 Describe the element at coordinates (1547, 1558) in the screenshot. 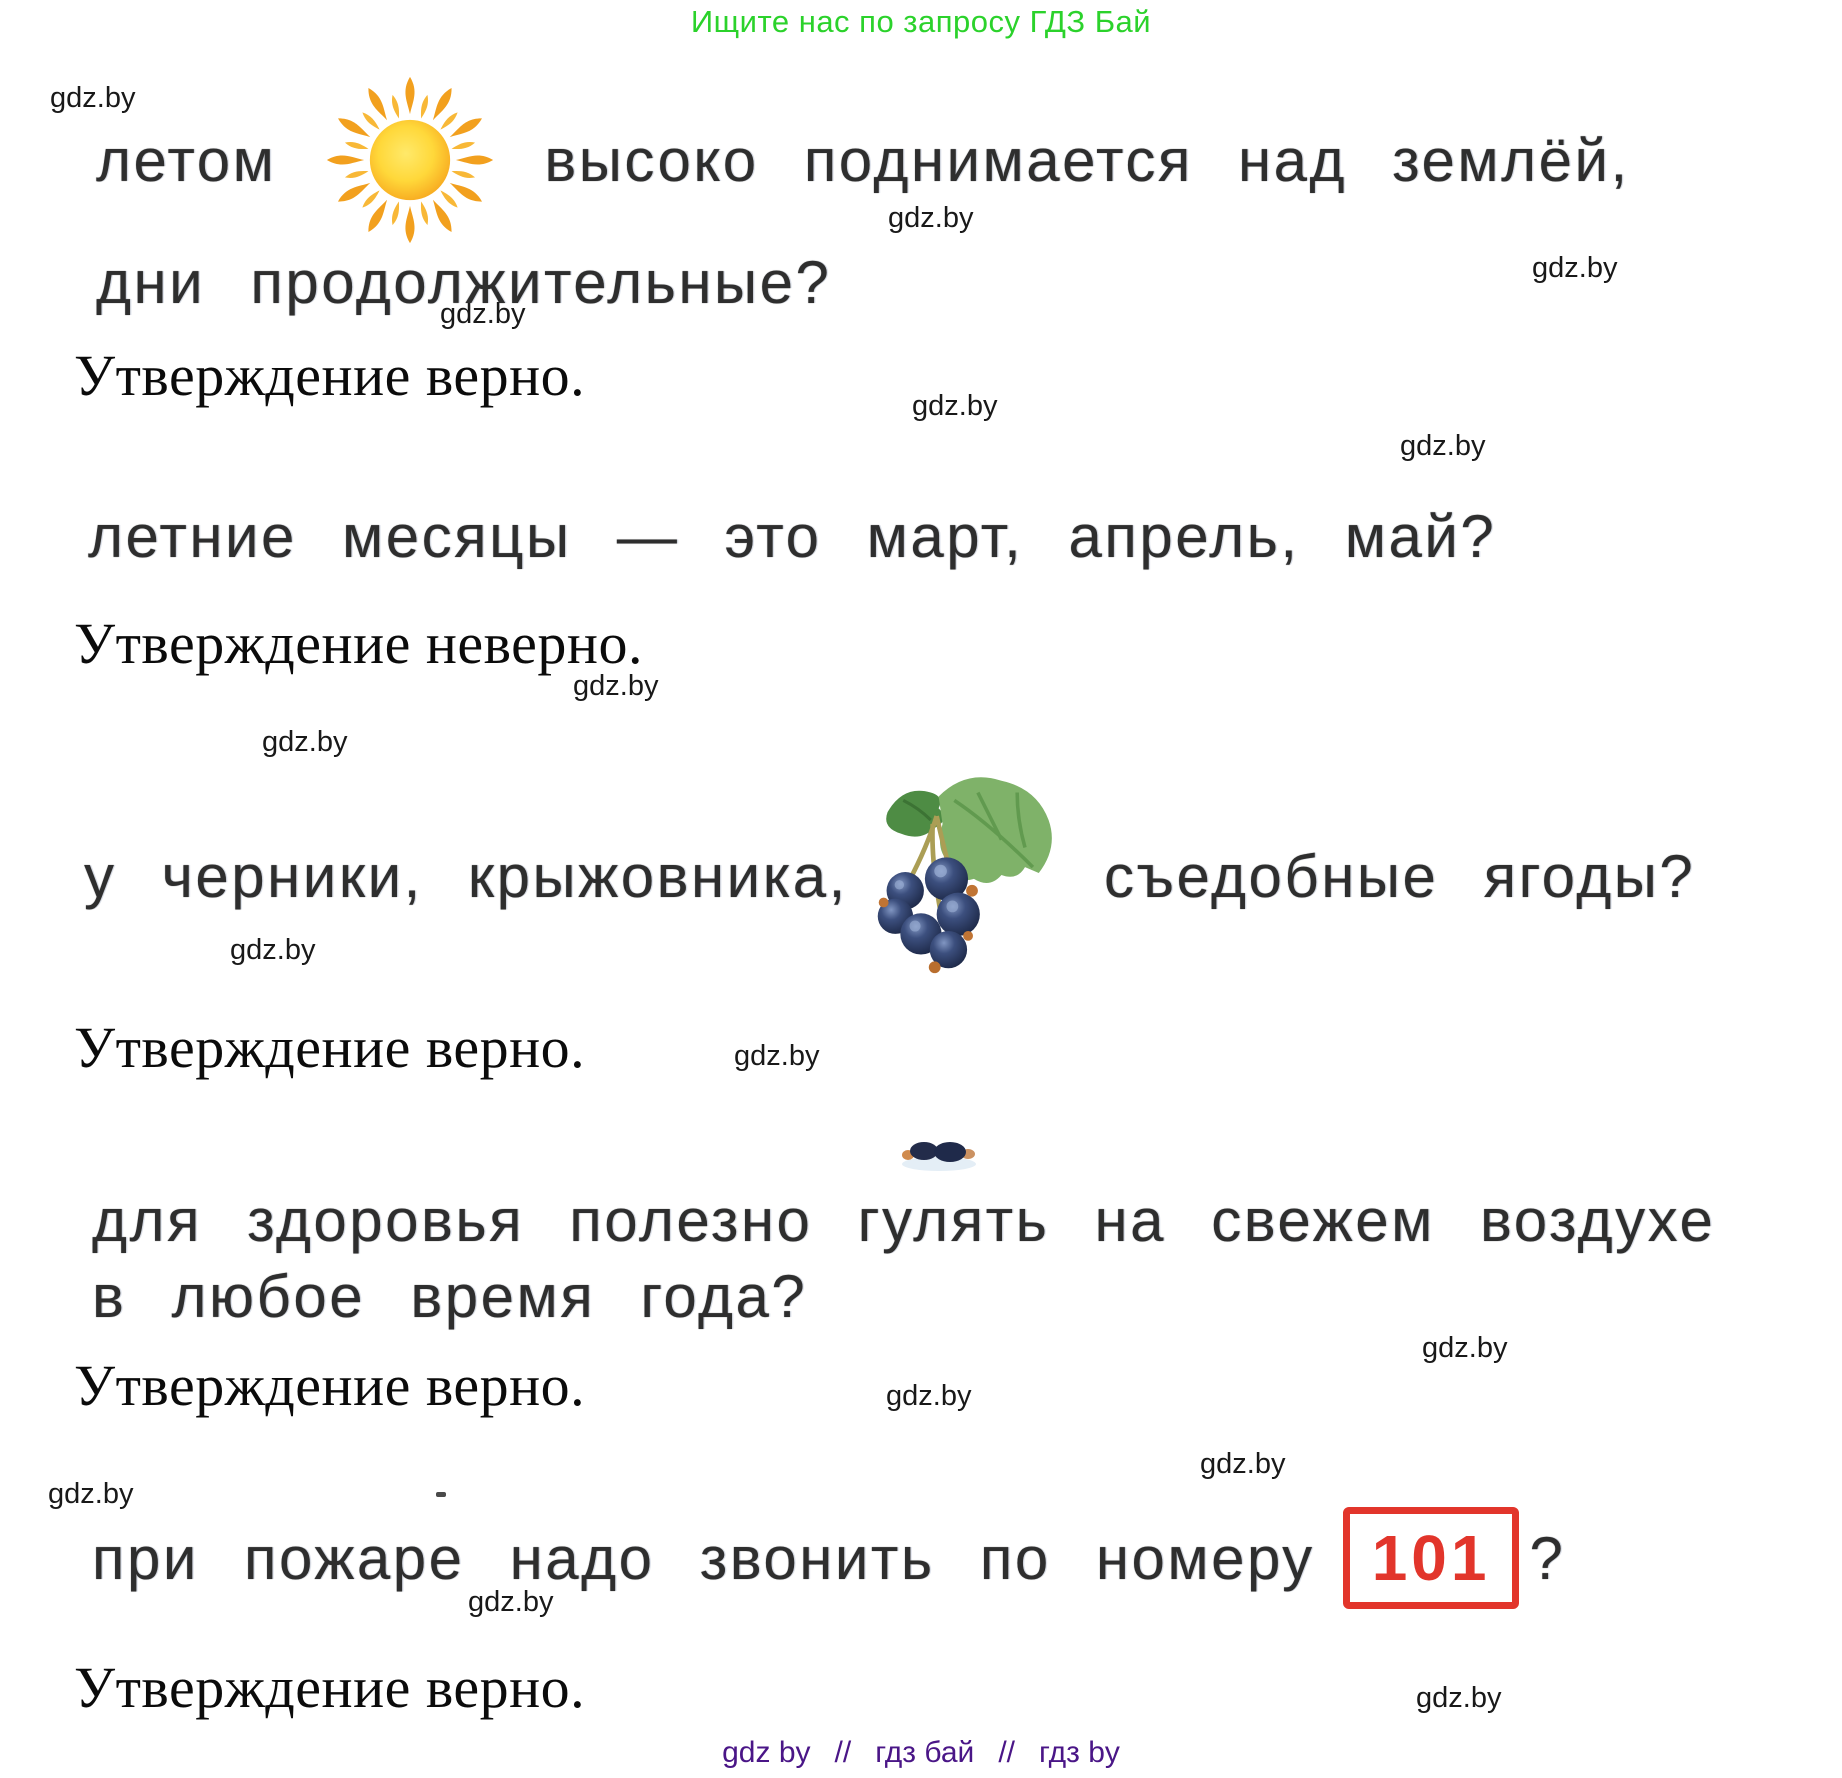

I see `question-mark: ?` at that location.